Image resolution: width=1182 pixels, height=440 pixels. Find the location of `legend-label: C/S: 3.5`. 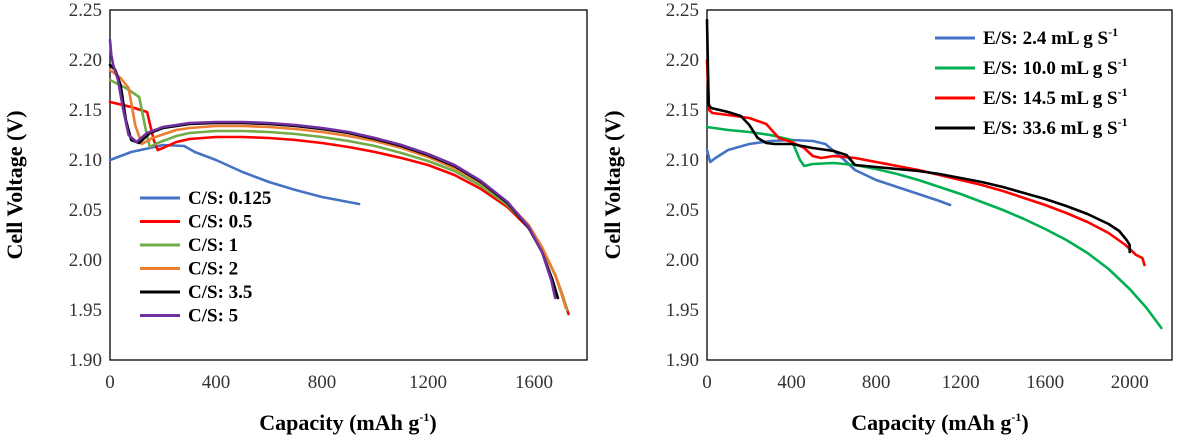

legend-label: C/S: 3.5 is located at coordinates (220, 292).